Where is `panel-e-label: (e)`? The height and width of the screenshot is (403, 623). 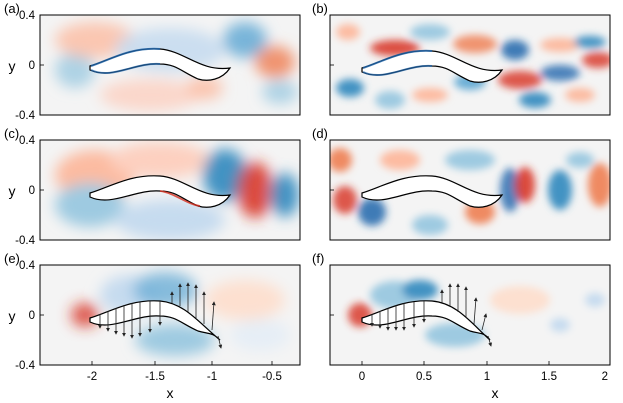
panel-e-label: (e) is located at coordinates (12, 258).